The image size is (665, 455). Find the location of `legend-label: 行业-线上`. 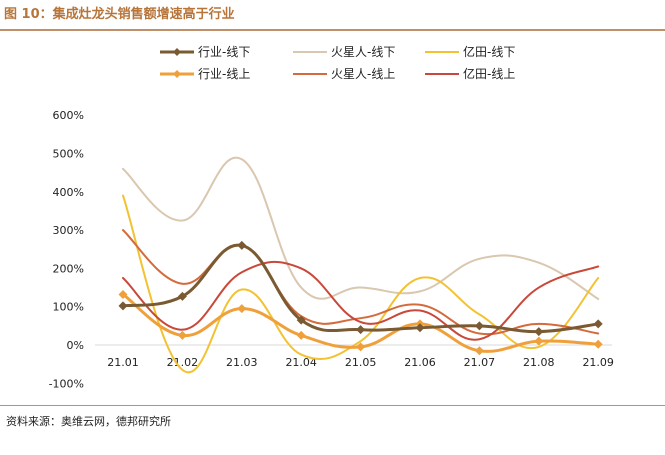

legend-label: 行业-线上 is located at coordinates (224, 74).